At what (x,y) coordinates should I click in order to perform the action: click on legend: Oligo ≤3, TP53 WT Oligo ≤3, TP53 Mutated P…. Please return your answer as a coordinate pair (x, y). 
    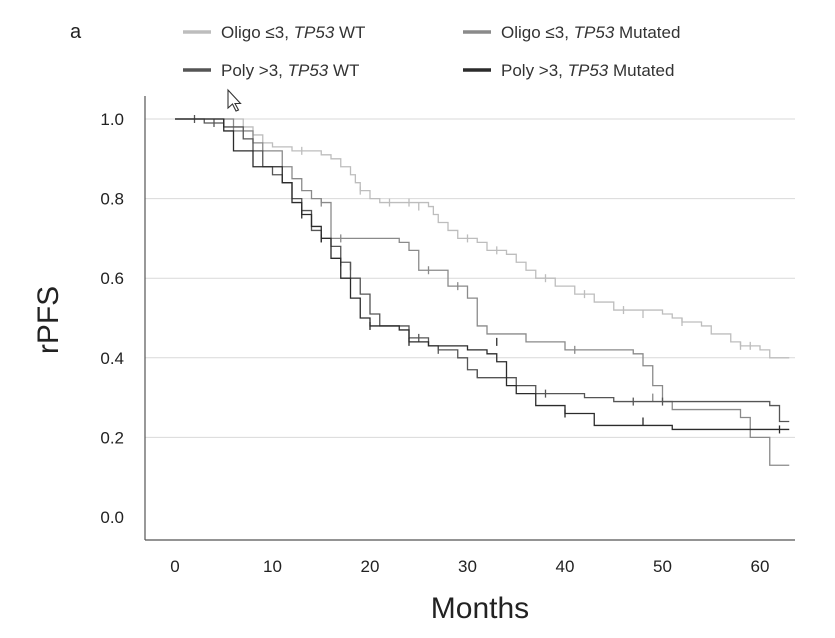
    Looking at the image, I should click on (431, 51).